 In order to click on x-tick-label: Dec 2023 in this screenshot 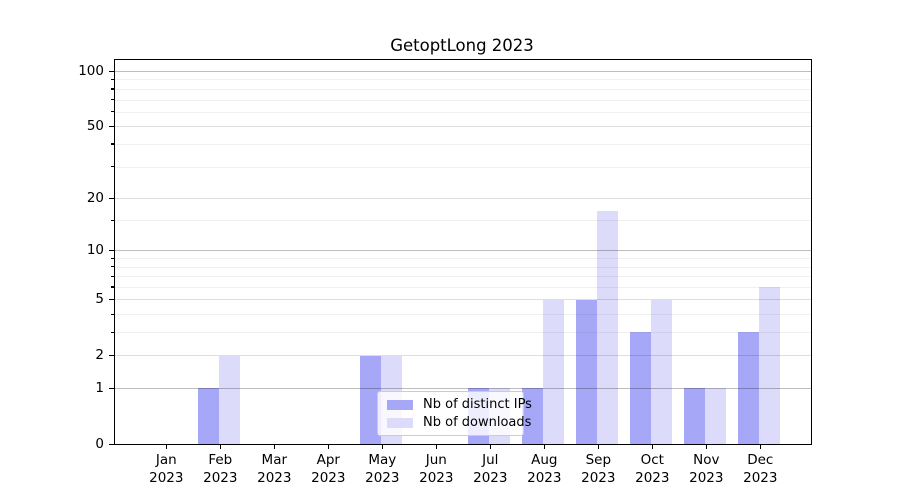, I will do `click(760, 469)`.